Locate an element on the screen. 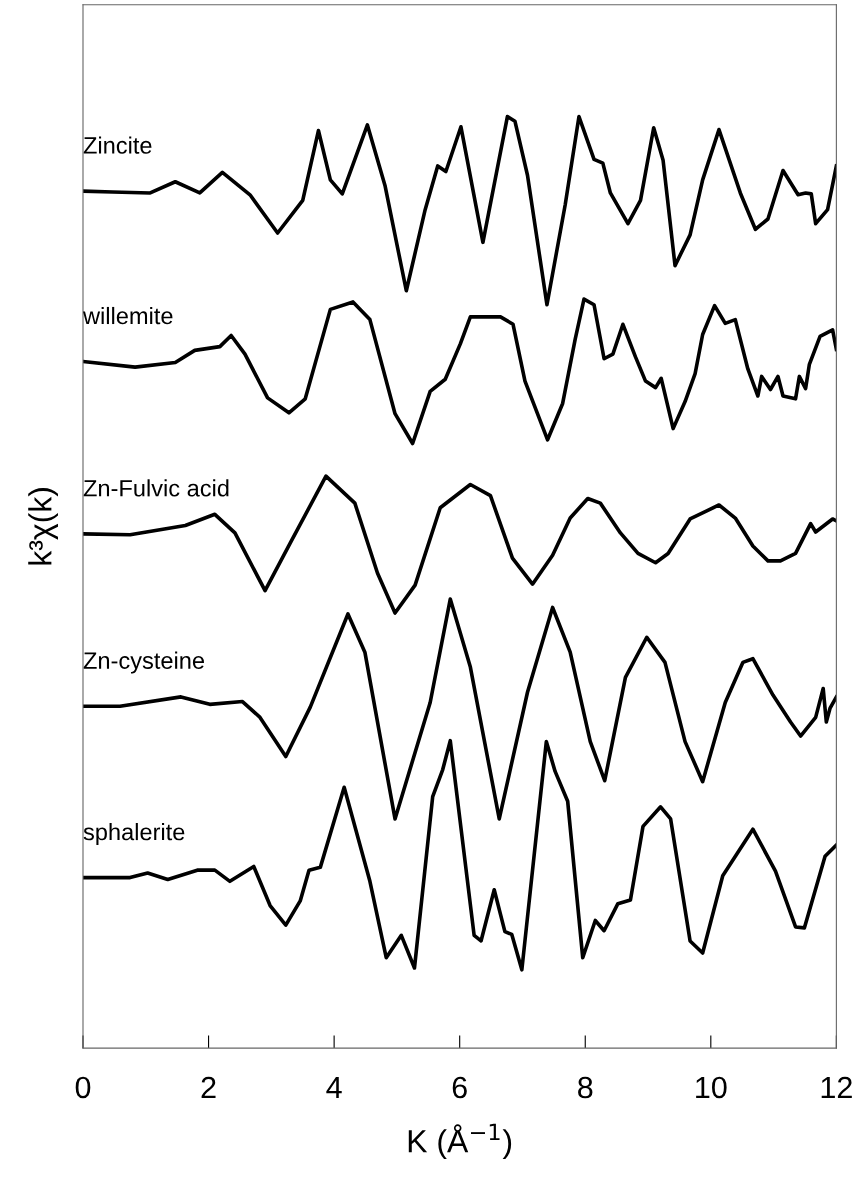 The width and height of the screenshot is (861, 1191). x-tick-label: 8 is located at coordinates (585, 1087).